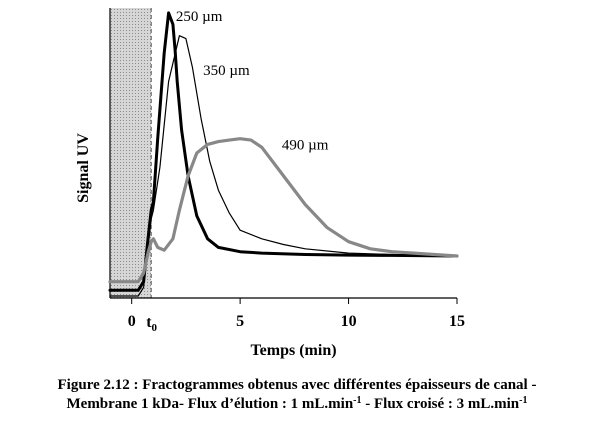 The image size is (594, 422). Describe the element at coordinates (440, 404) in the screenshot. I see `caption-line-2-part-b: - Flux croisé : 3 mL.min` at that location.